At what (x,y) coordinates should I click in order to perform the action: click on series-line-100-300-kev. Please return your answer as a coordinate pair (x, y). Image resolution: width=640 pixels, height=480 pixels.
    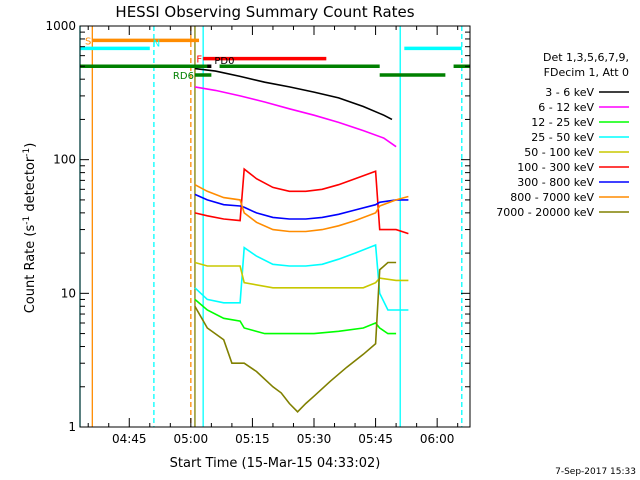
    Looking at the image, I should click on (301, 201).